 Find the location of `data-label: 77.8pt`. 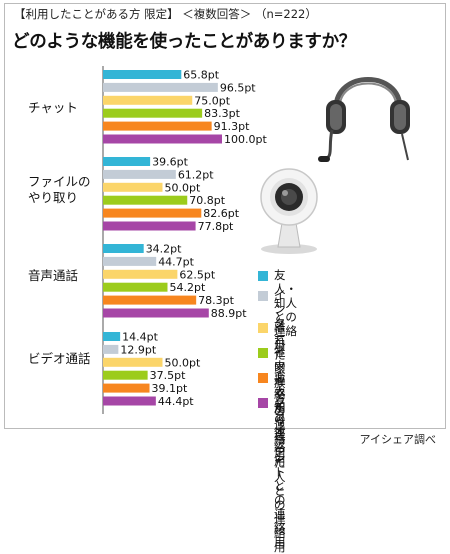

data-label: 77.8pt is located at coordinates (216, 226).